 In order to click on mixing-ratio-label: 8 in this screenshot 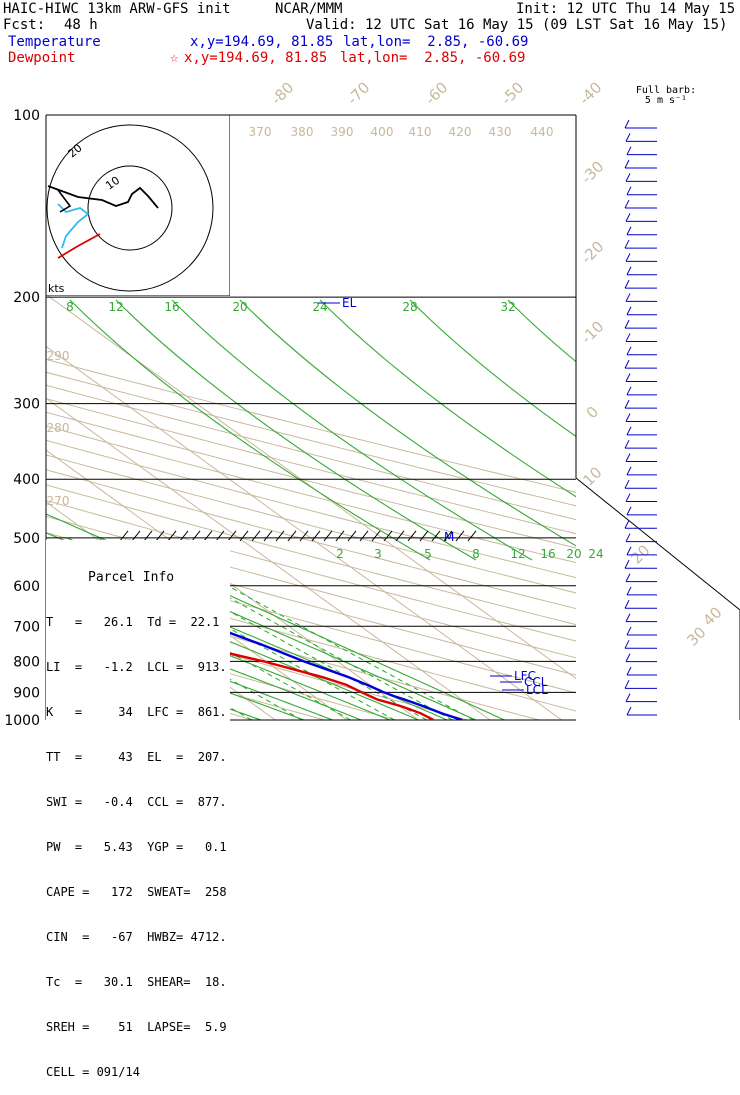, I will do `click(70, 307)`.